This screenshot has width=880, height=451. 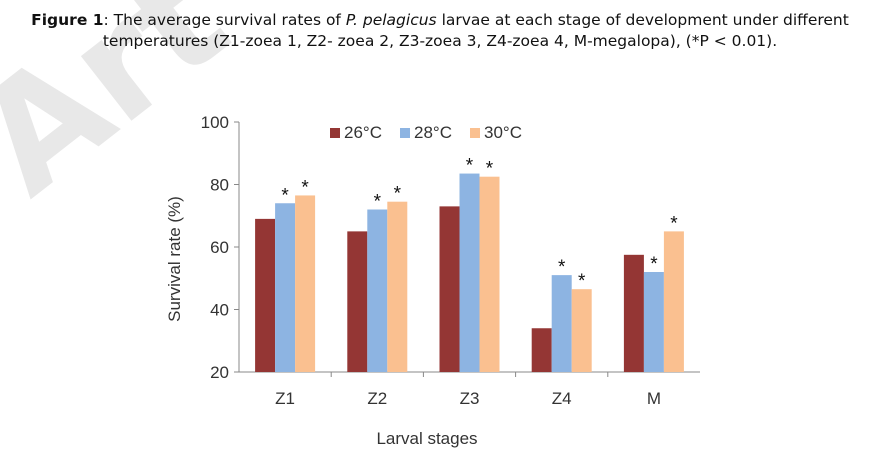 What do you see at coordinates (433, 132) in the screenshot?
I see `legend-label: 28°C` at bounding box center [433, 132].